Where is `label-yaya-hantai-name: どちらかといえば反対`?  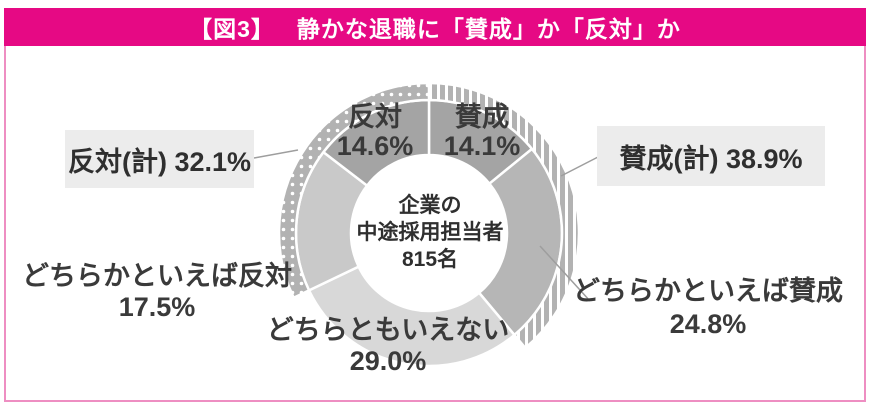 label-yaya-hantai-name: どちらかといえば反対 is located at coordinates (157, 276).